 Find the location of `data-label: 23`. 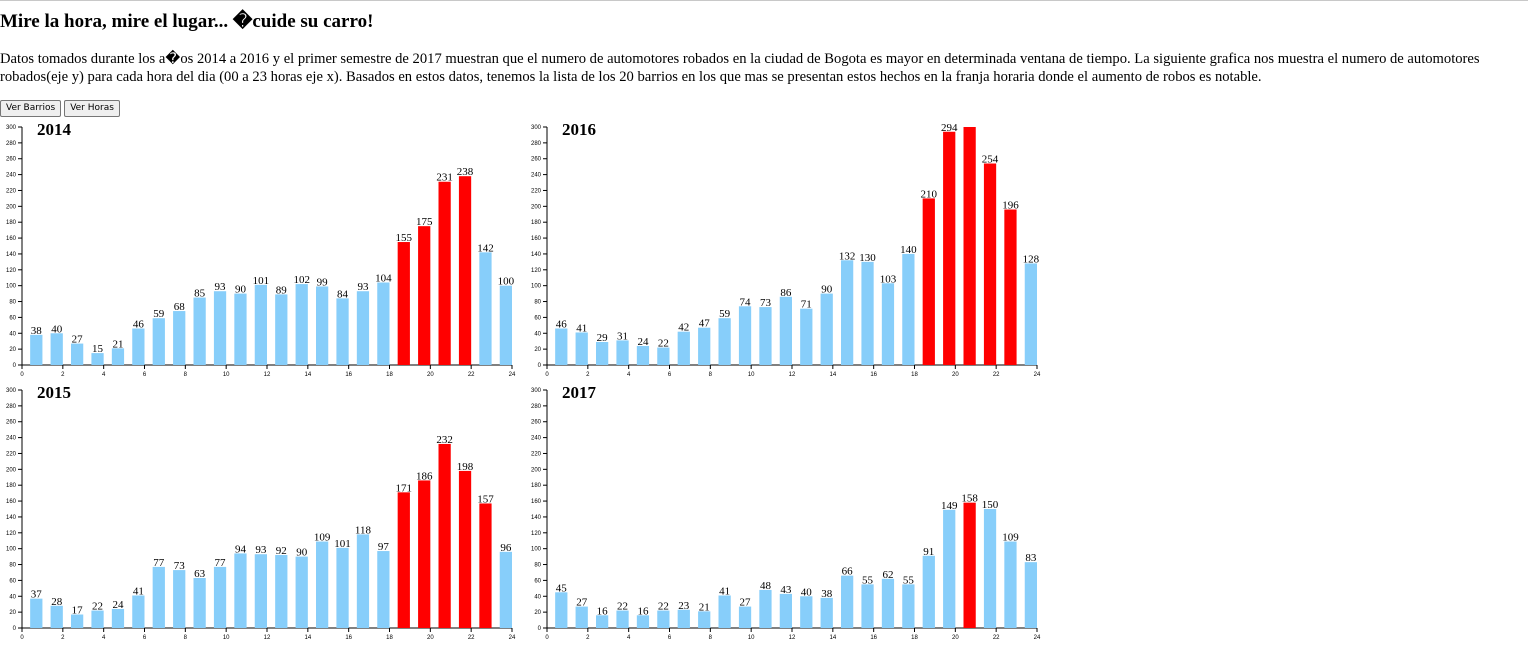

data-label: 23 is located at coordinates (684, 606).